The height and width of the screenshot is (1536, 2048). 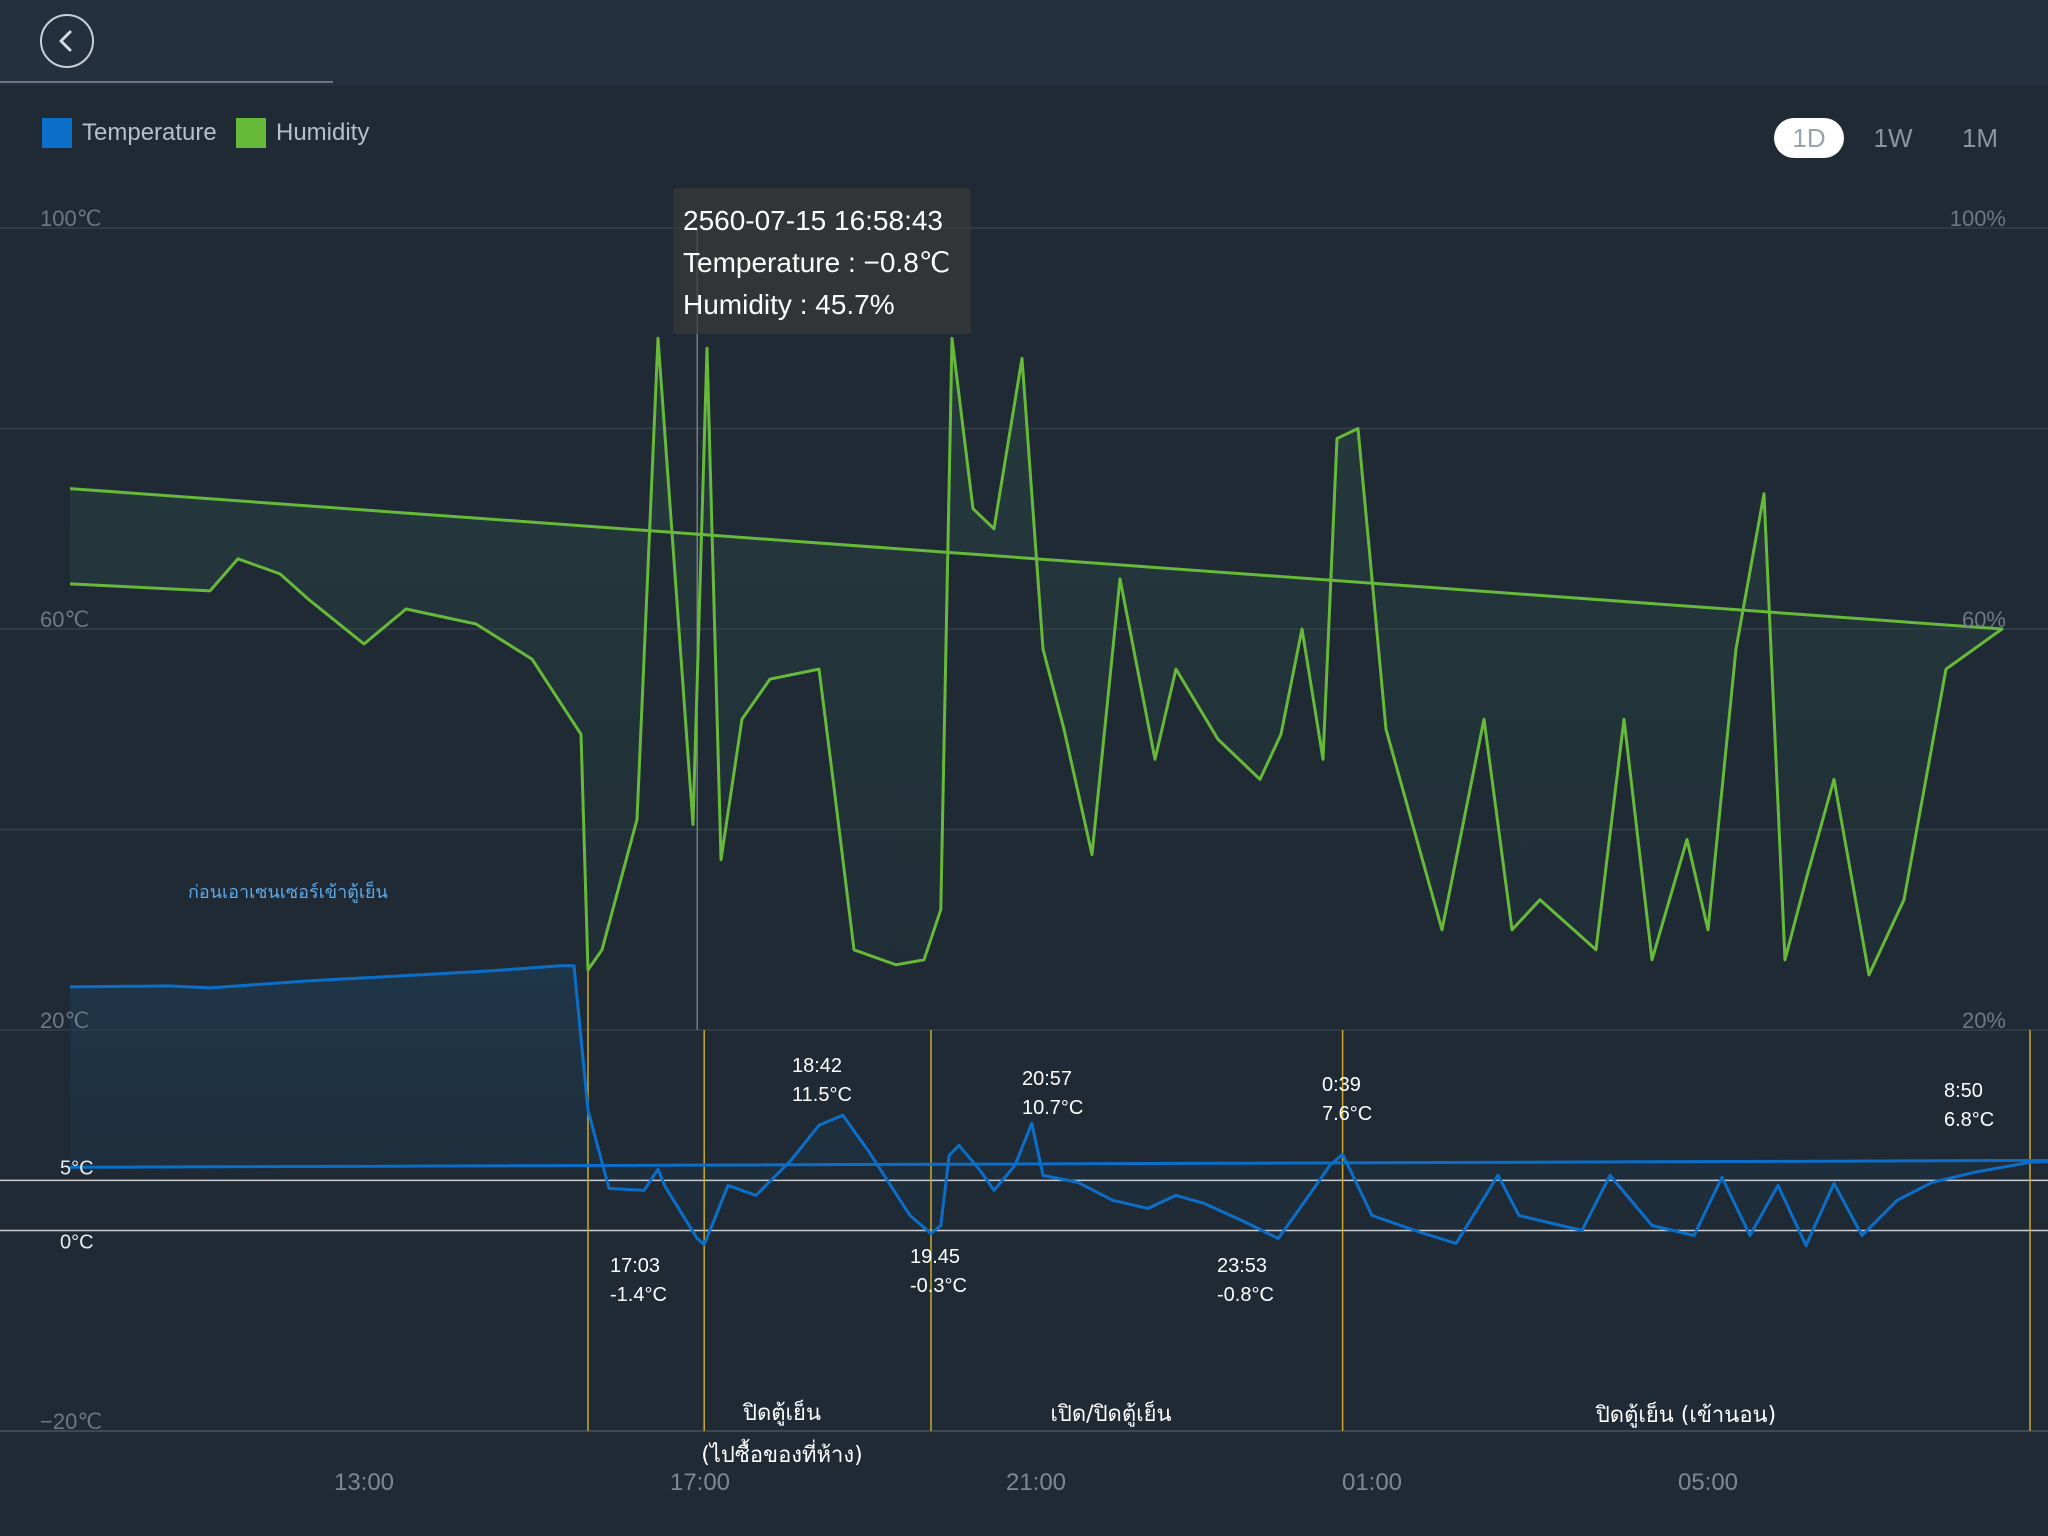 What do you see at coordinates (251, 133) in the screenshot?
I see `humidity-swatch` at bounding box center [251, 133].